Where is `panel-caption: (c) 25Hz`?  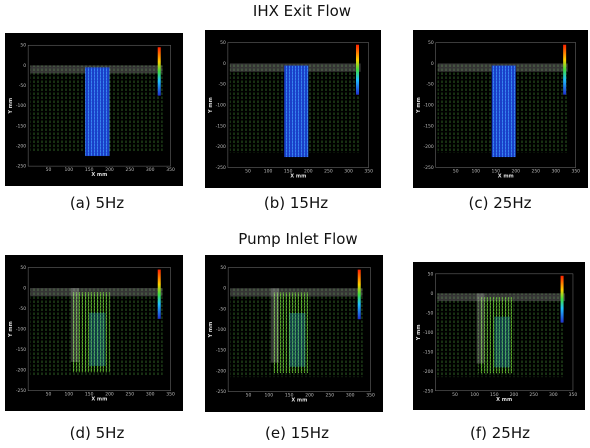
panel-caption: (c) 25Hz is located at coordinates (500, 203).